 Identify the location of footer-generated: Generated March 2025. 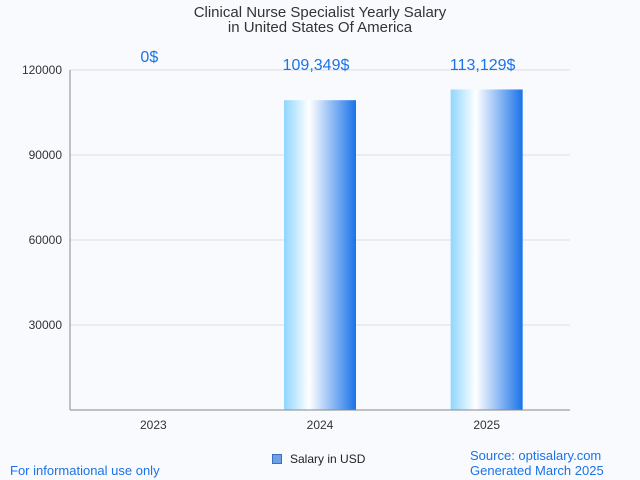
(537, 470).